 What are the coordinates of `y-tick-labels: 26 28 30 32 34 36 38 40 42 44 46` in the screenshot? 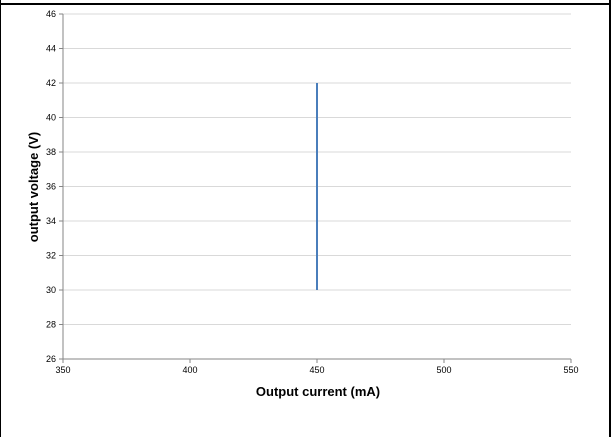 It's located at (51, 186).